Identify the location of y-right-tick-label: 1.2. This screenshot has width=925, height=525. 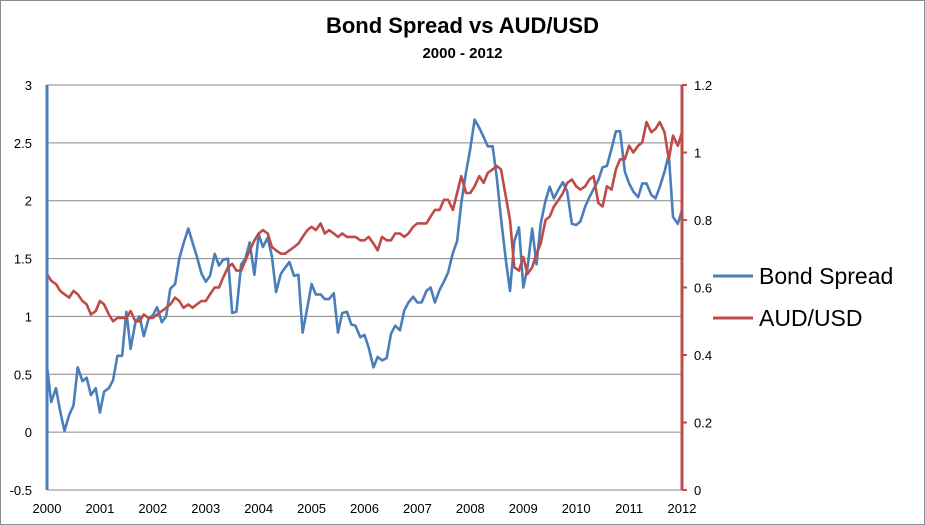
(703, 85).